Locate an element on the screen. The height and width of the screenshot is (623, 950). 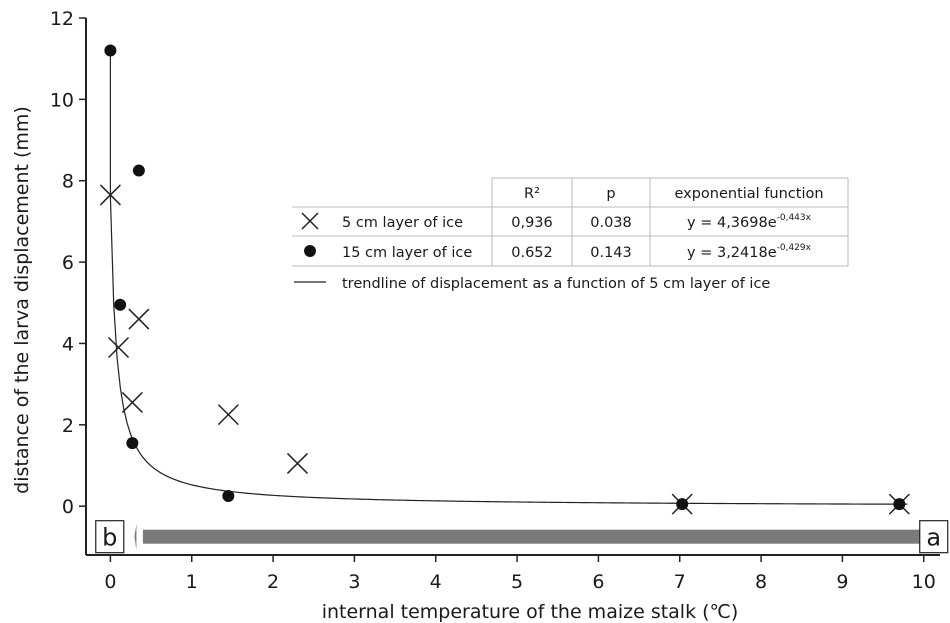
y-tick-label: 4 is located at coordinates (68, 344).